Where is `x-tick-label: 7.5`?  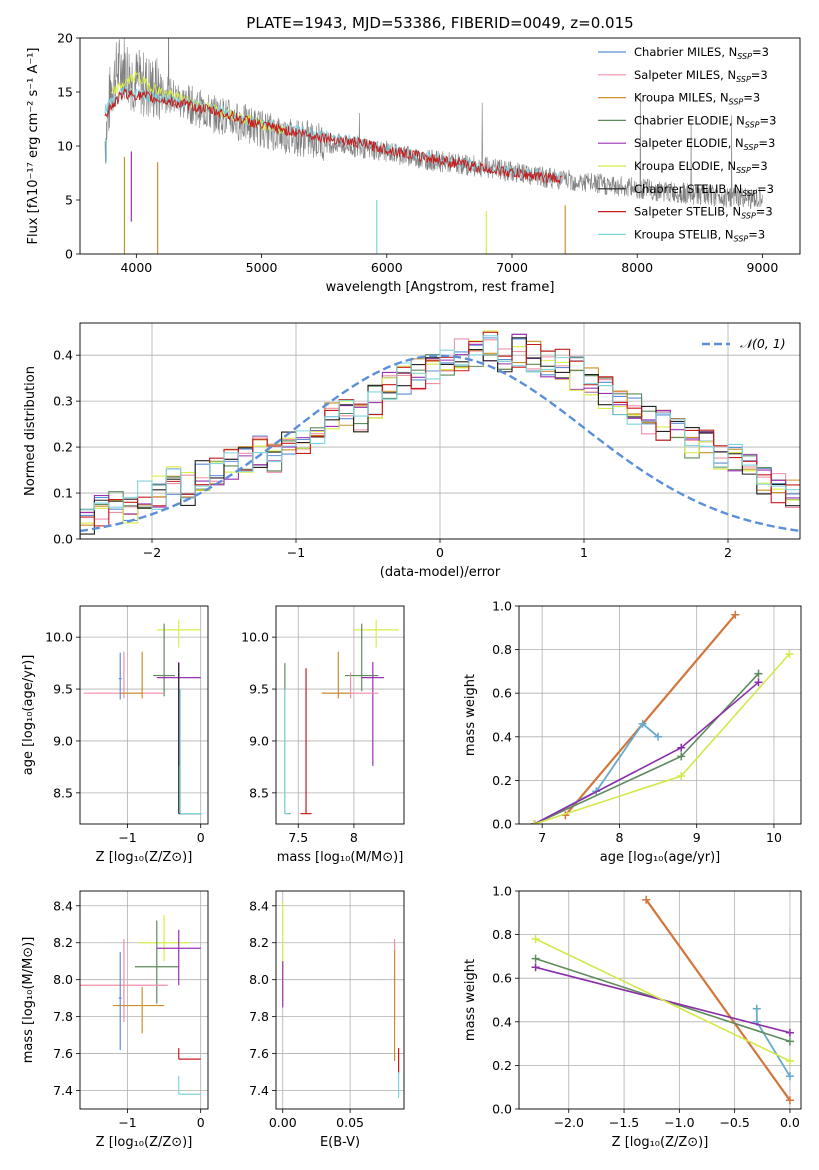 x-tick-label: 7.5 is located at coordinates (298, 837).